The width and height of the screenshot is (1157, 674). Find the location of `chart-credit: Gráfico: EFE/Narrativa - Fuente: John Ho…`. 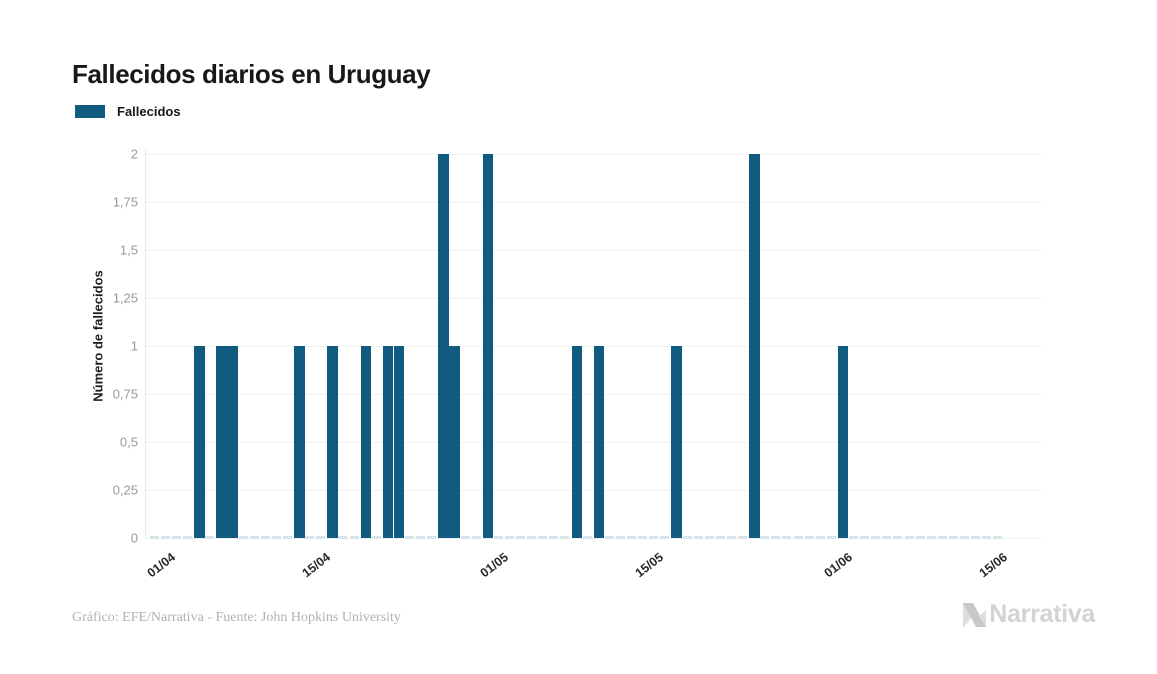

chart-credit: Gráfico: EFE/Narrativa - Fuente: John Ho… is located at coordinates (236, 617).